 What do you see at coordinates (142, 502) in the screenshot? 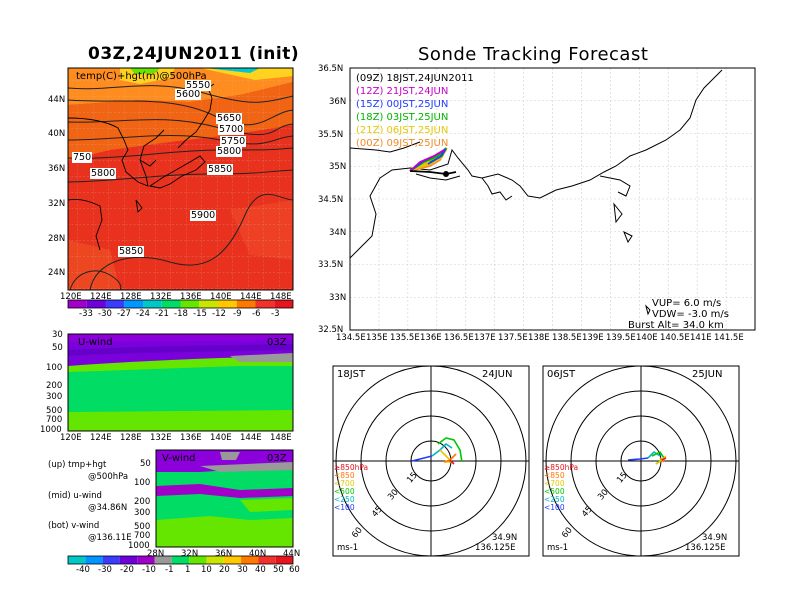
I see `vwind-y-tick: 200` at bounding box center [142, 502].